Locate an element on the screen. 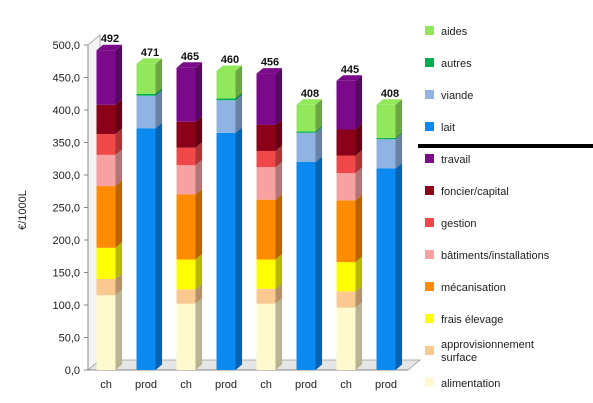 This screenshot has width=593, height=403. y-tick-label: 200,0 is located at coordinates (66, 241).